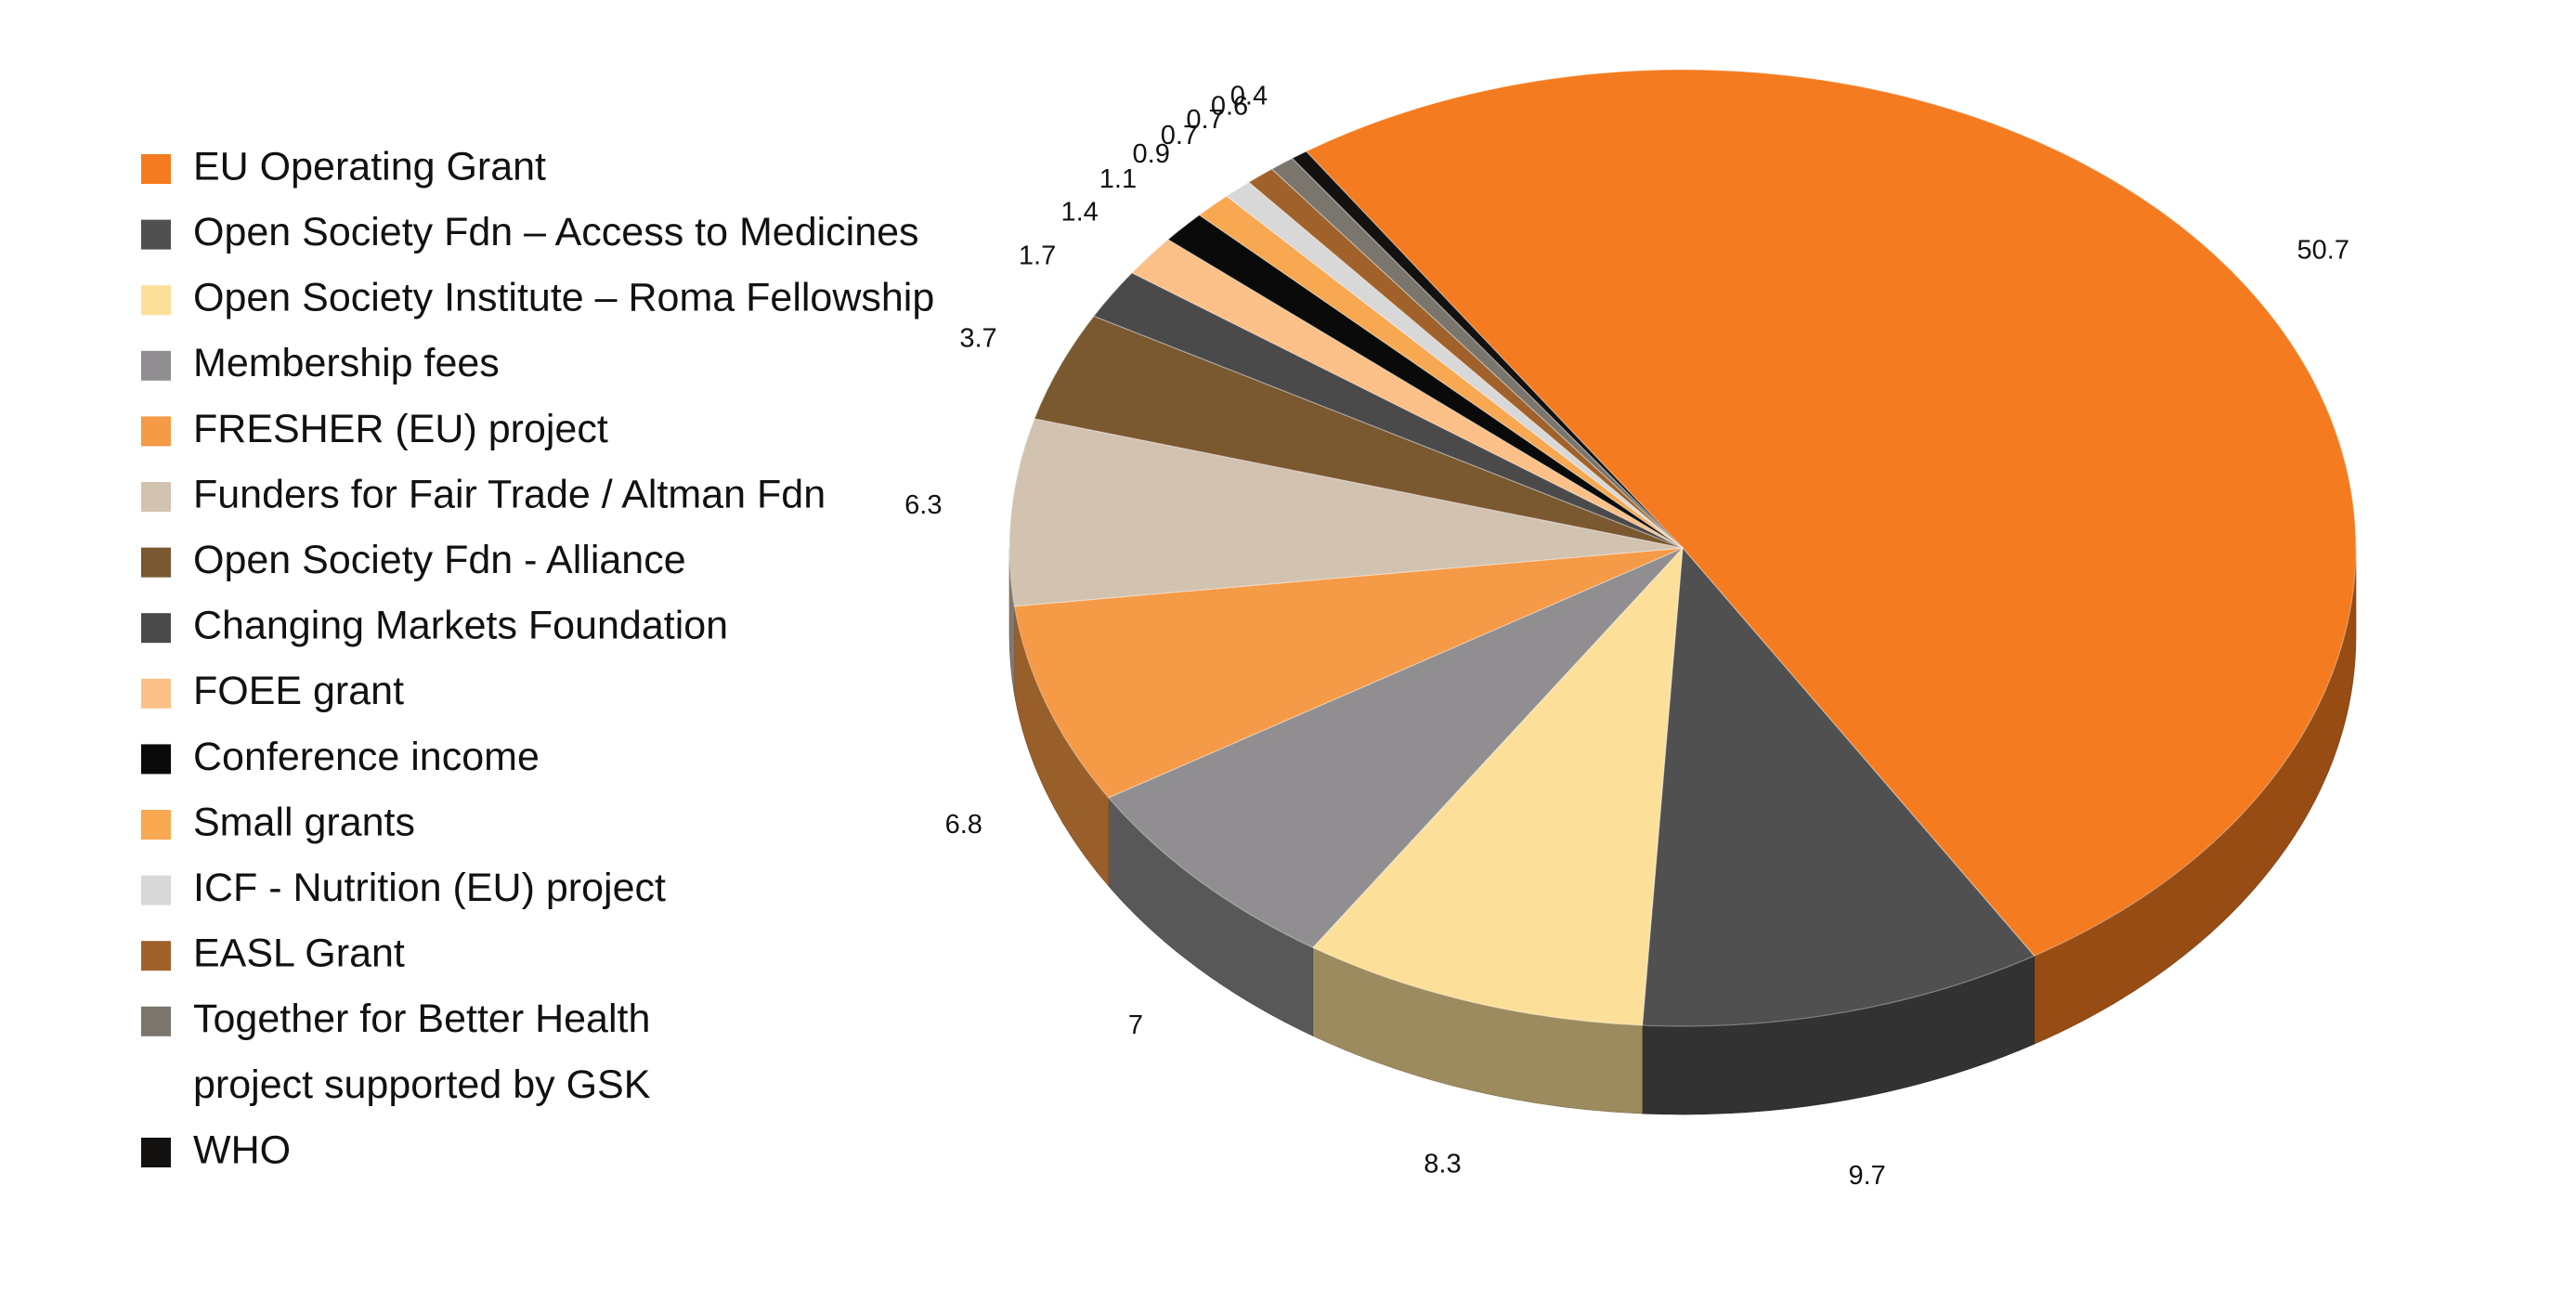  Describe the element at coordinates (1866, 1176) in the screenshot. I see `value-label-2: 9.7` at that location.